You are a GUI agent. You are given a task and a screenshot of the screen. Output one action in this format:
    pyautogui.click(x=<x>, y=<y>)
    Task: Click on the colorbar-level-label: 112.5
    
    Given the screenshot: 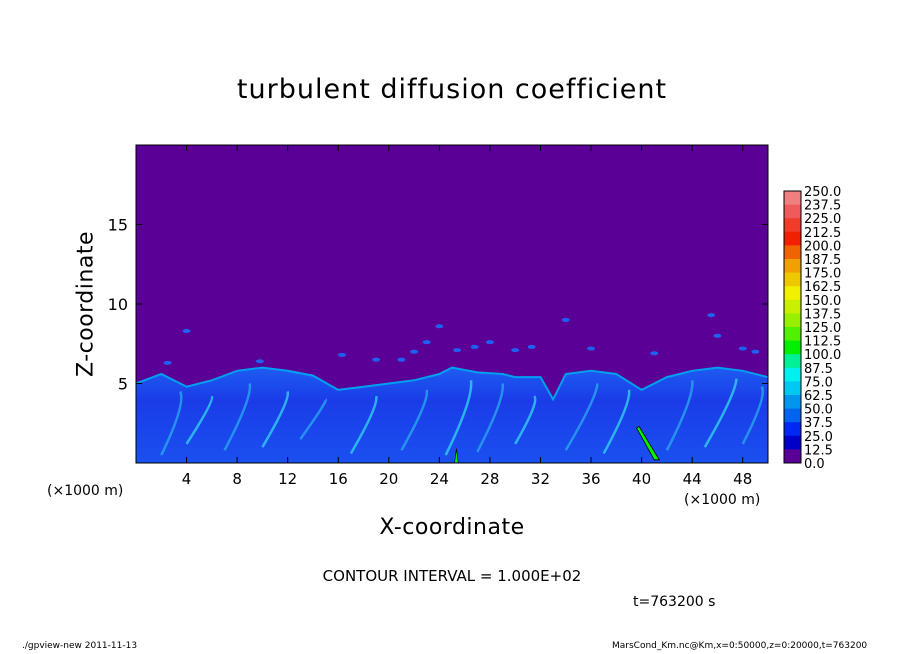 What is the action you would take?
    pyautogui.click(x=822, y=342)
    